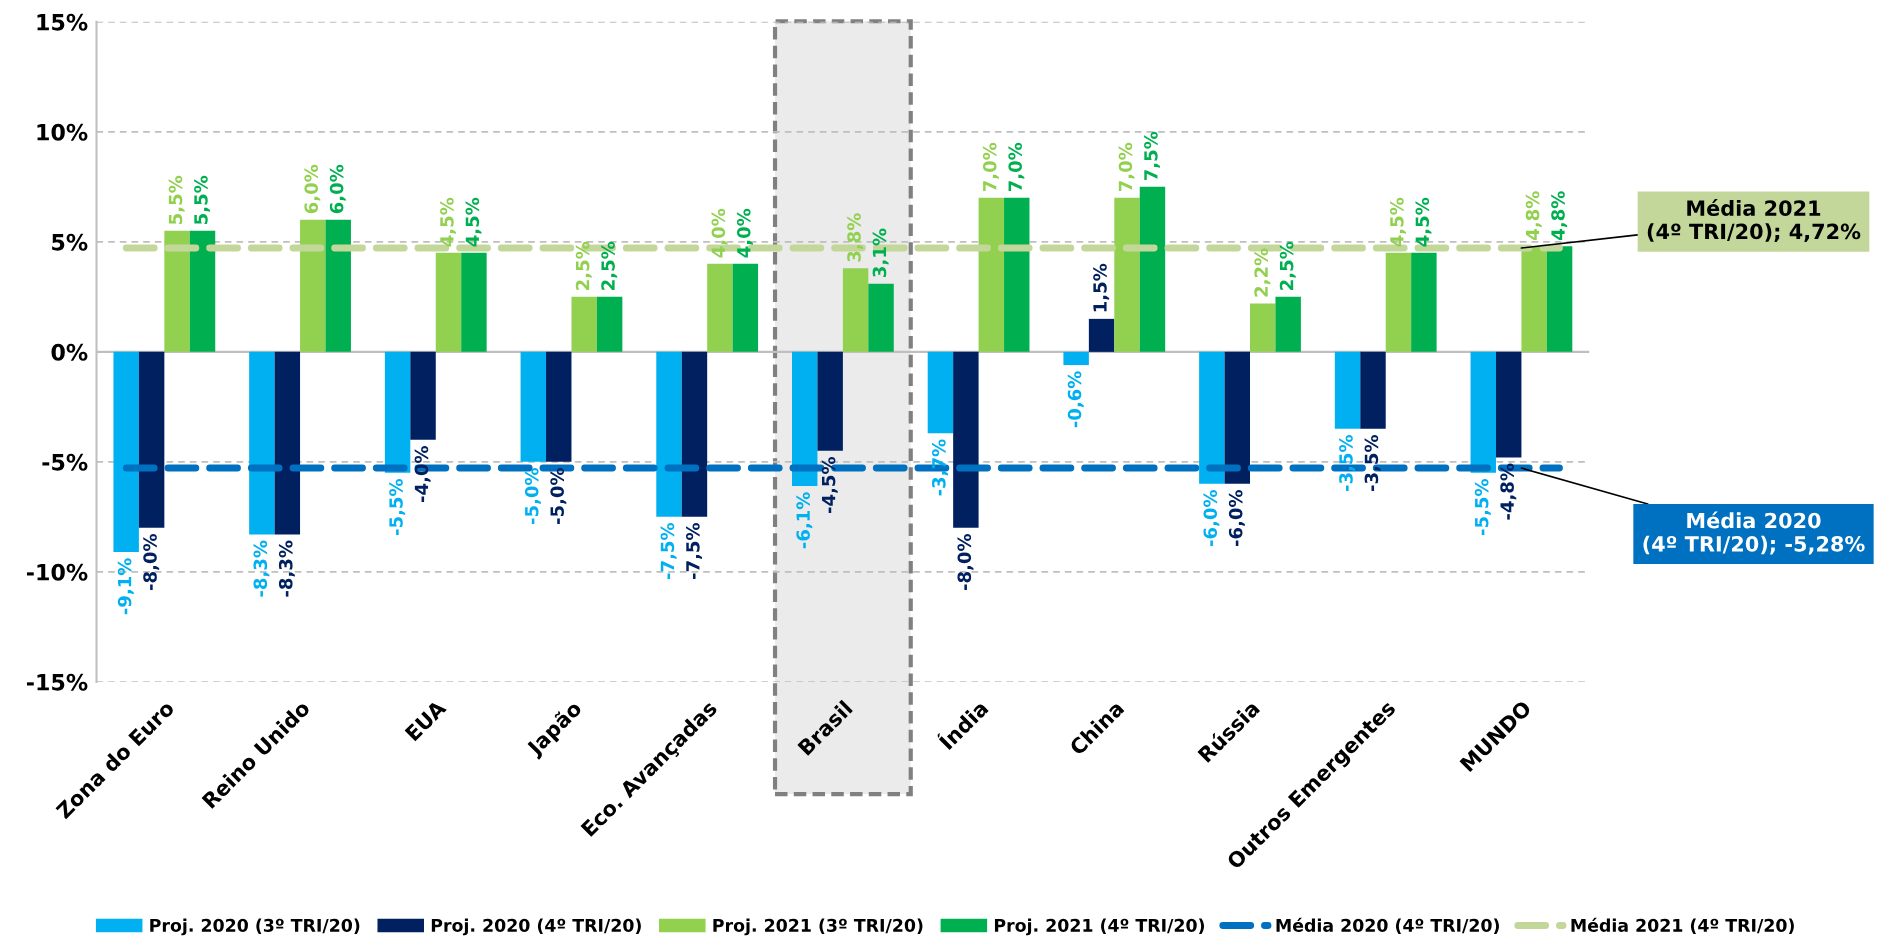  What do you see at coordinates (1099, 927) in the screenshot?
I see `legend-label: Proj. 2021 (4º TRI/20)` at bounding box center [1099, 927].